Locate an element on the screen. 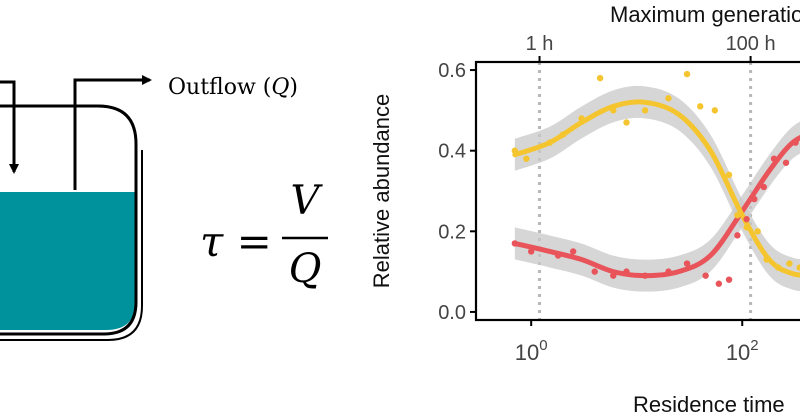 This screenshot has width=800, height=419. equation-denominator: Q is located at coordinates (305, 269).